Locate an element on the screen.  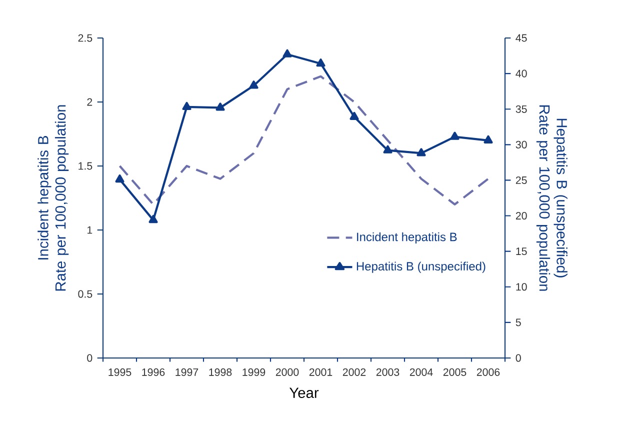
y2-axis-title: Hepatitis B (unspecified) Rate per 100,000 population is located at coordinates (552, 198).